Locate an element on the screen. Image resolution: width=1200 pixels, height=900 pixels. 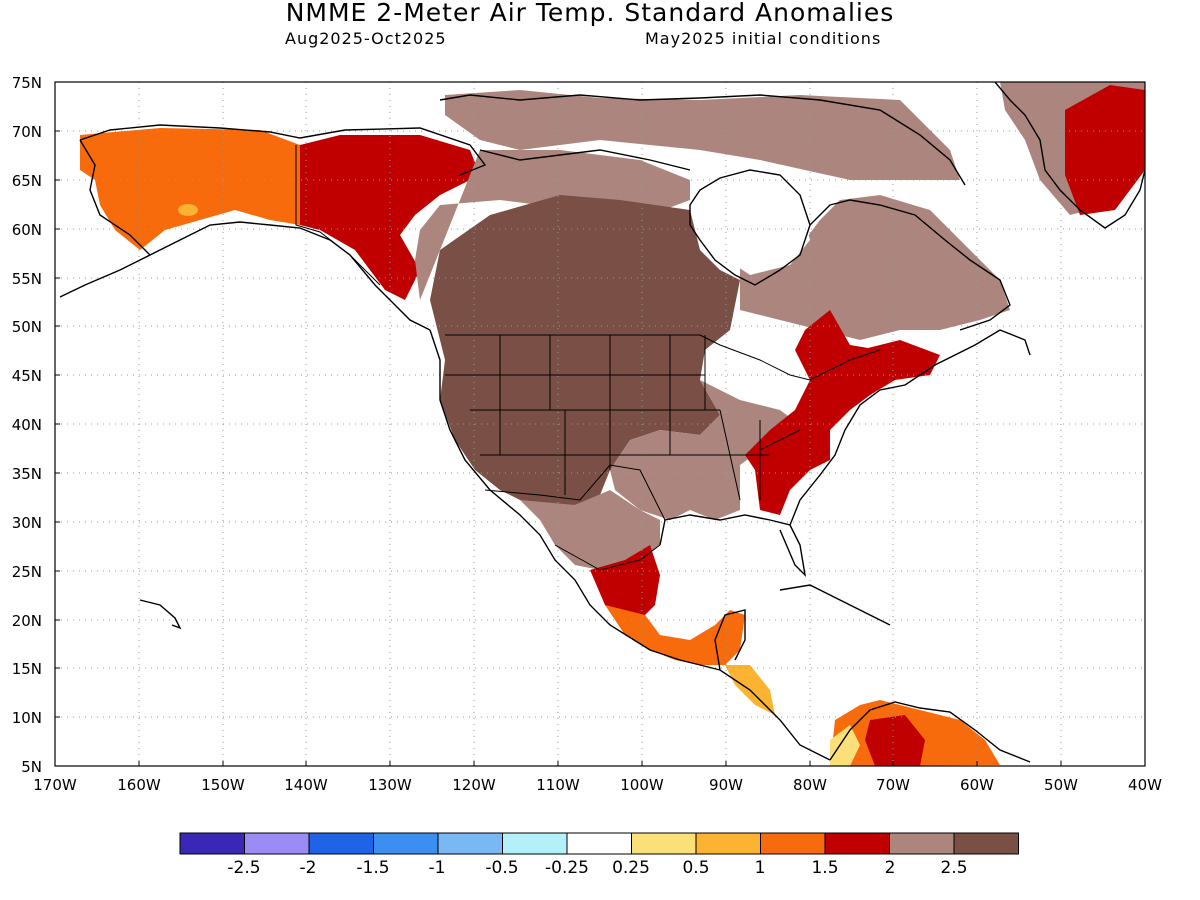
lat-label: 30N is located at coordinates (27, 523).